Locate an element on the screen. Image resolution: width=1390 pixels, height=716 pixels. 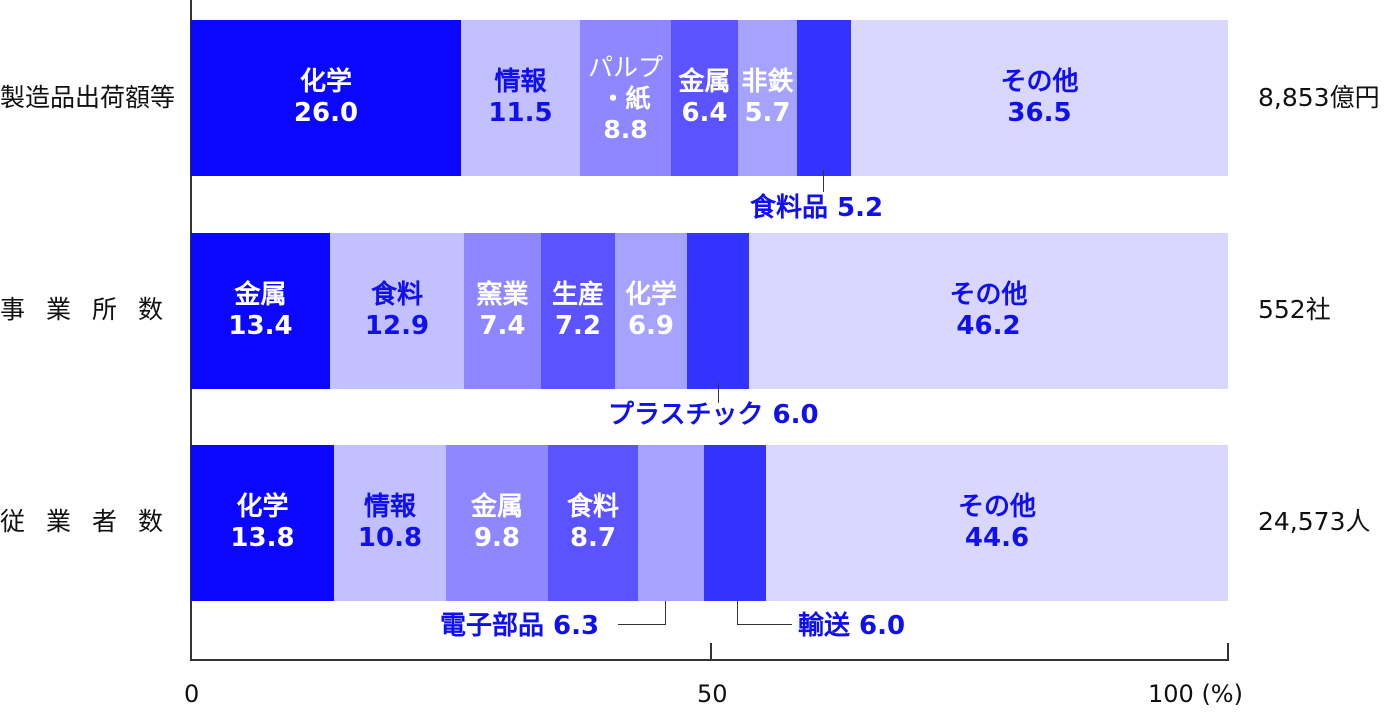
bar-segment: 食料 8.7 is located at coordinates (593, 523).